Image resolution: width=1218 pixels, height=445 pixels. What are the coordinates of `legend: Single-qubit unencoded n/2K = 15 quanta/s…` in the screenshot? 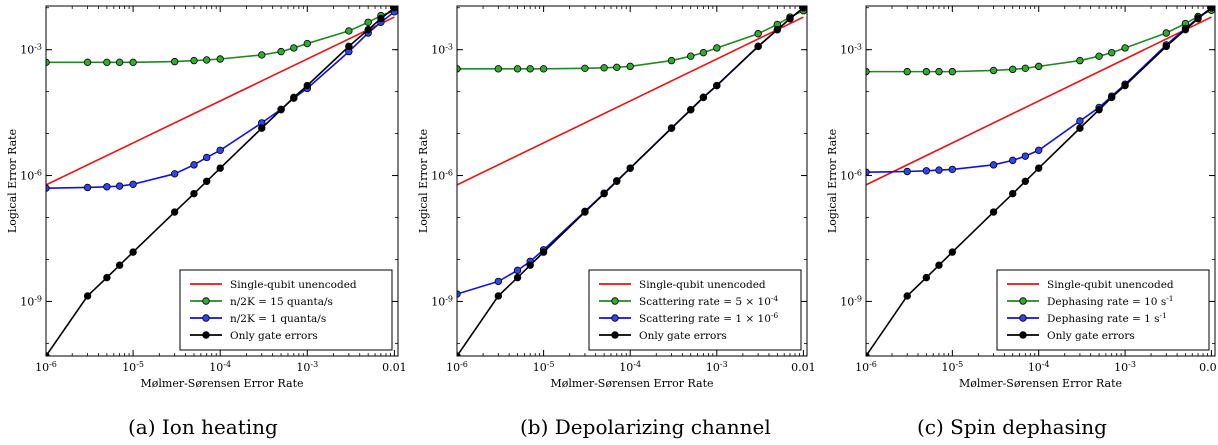 It's located at (286, 310).